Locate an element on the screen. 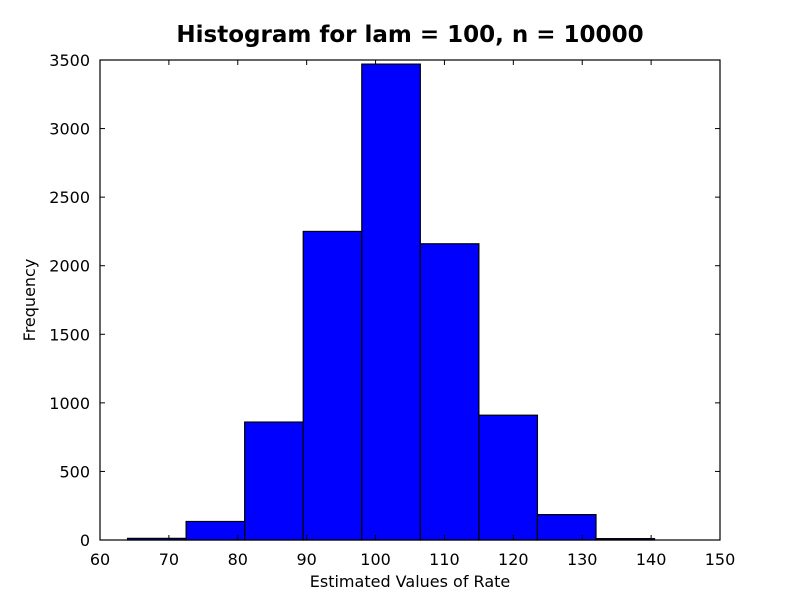  x-tick-label: 150 is located at coordinates (720, 559).